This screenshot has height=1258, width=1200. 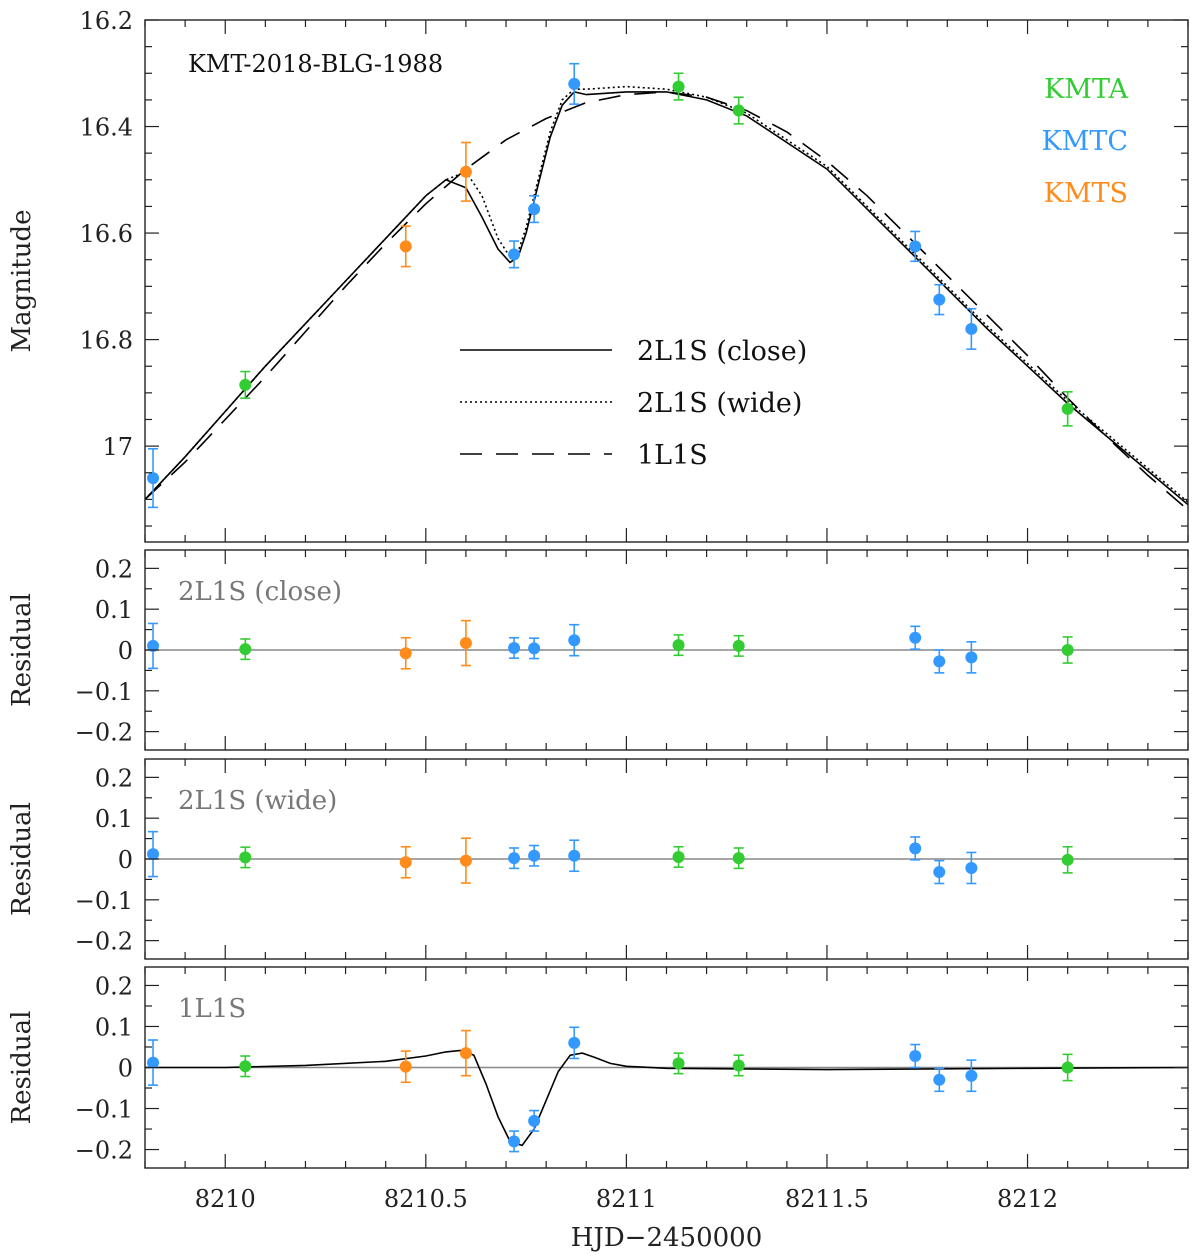 I want to click on legend-dataset-kmts: KMTS, so click(x=1086, y=193).